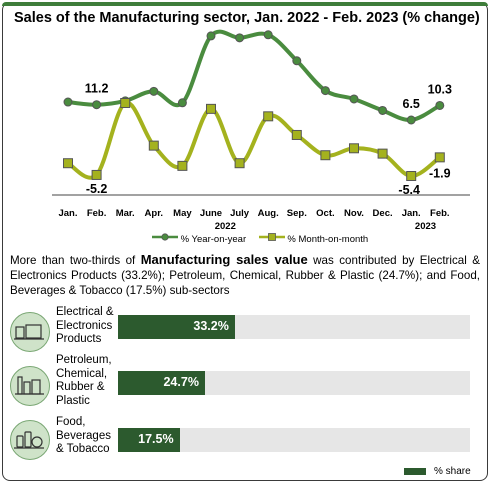 The width and height of the screenshot is (492, 485). What do you see at coordinates (440, 89) in the screenshot?
I see `data-label-yoy-13: 10.3` at bounding box center [440, 89].